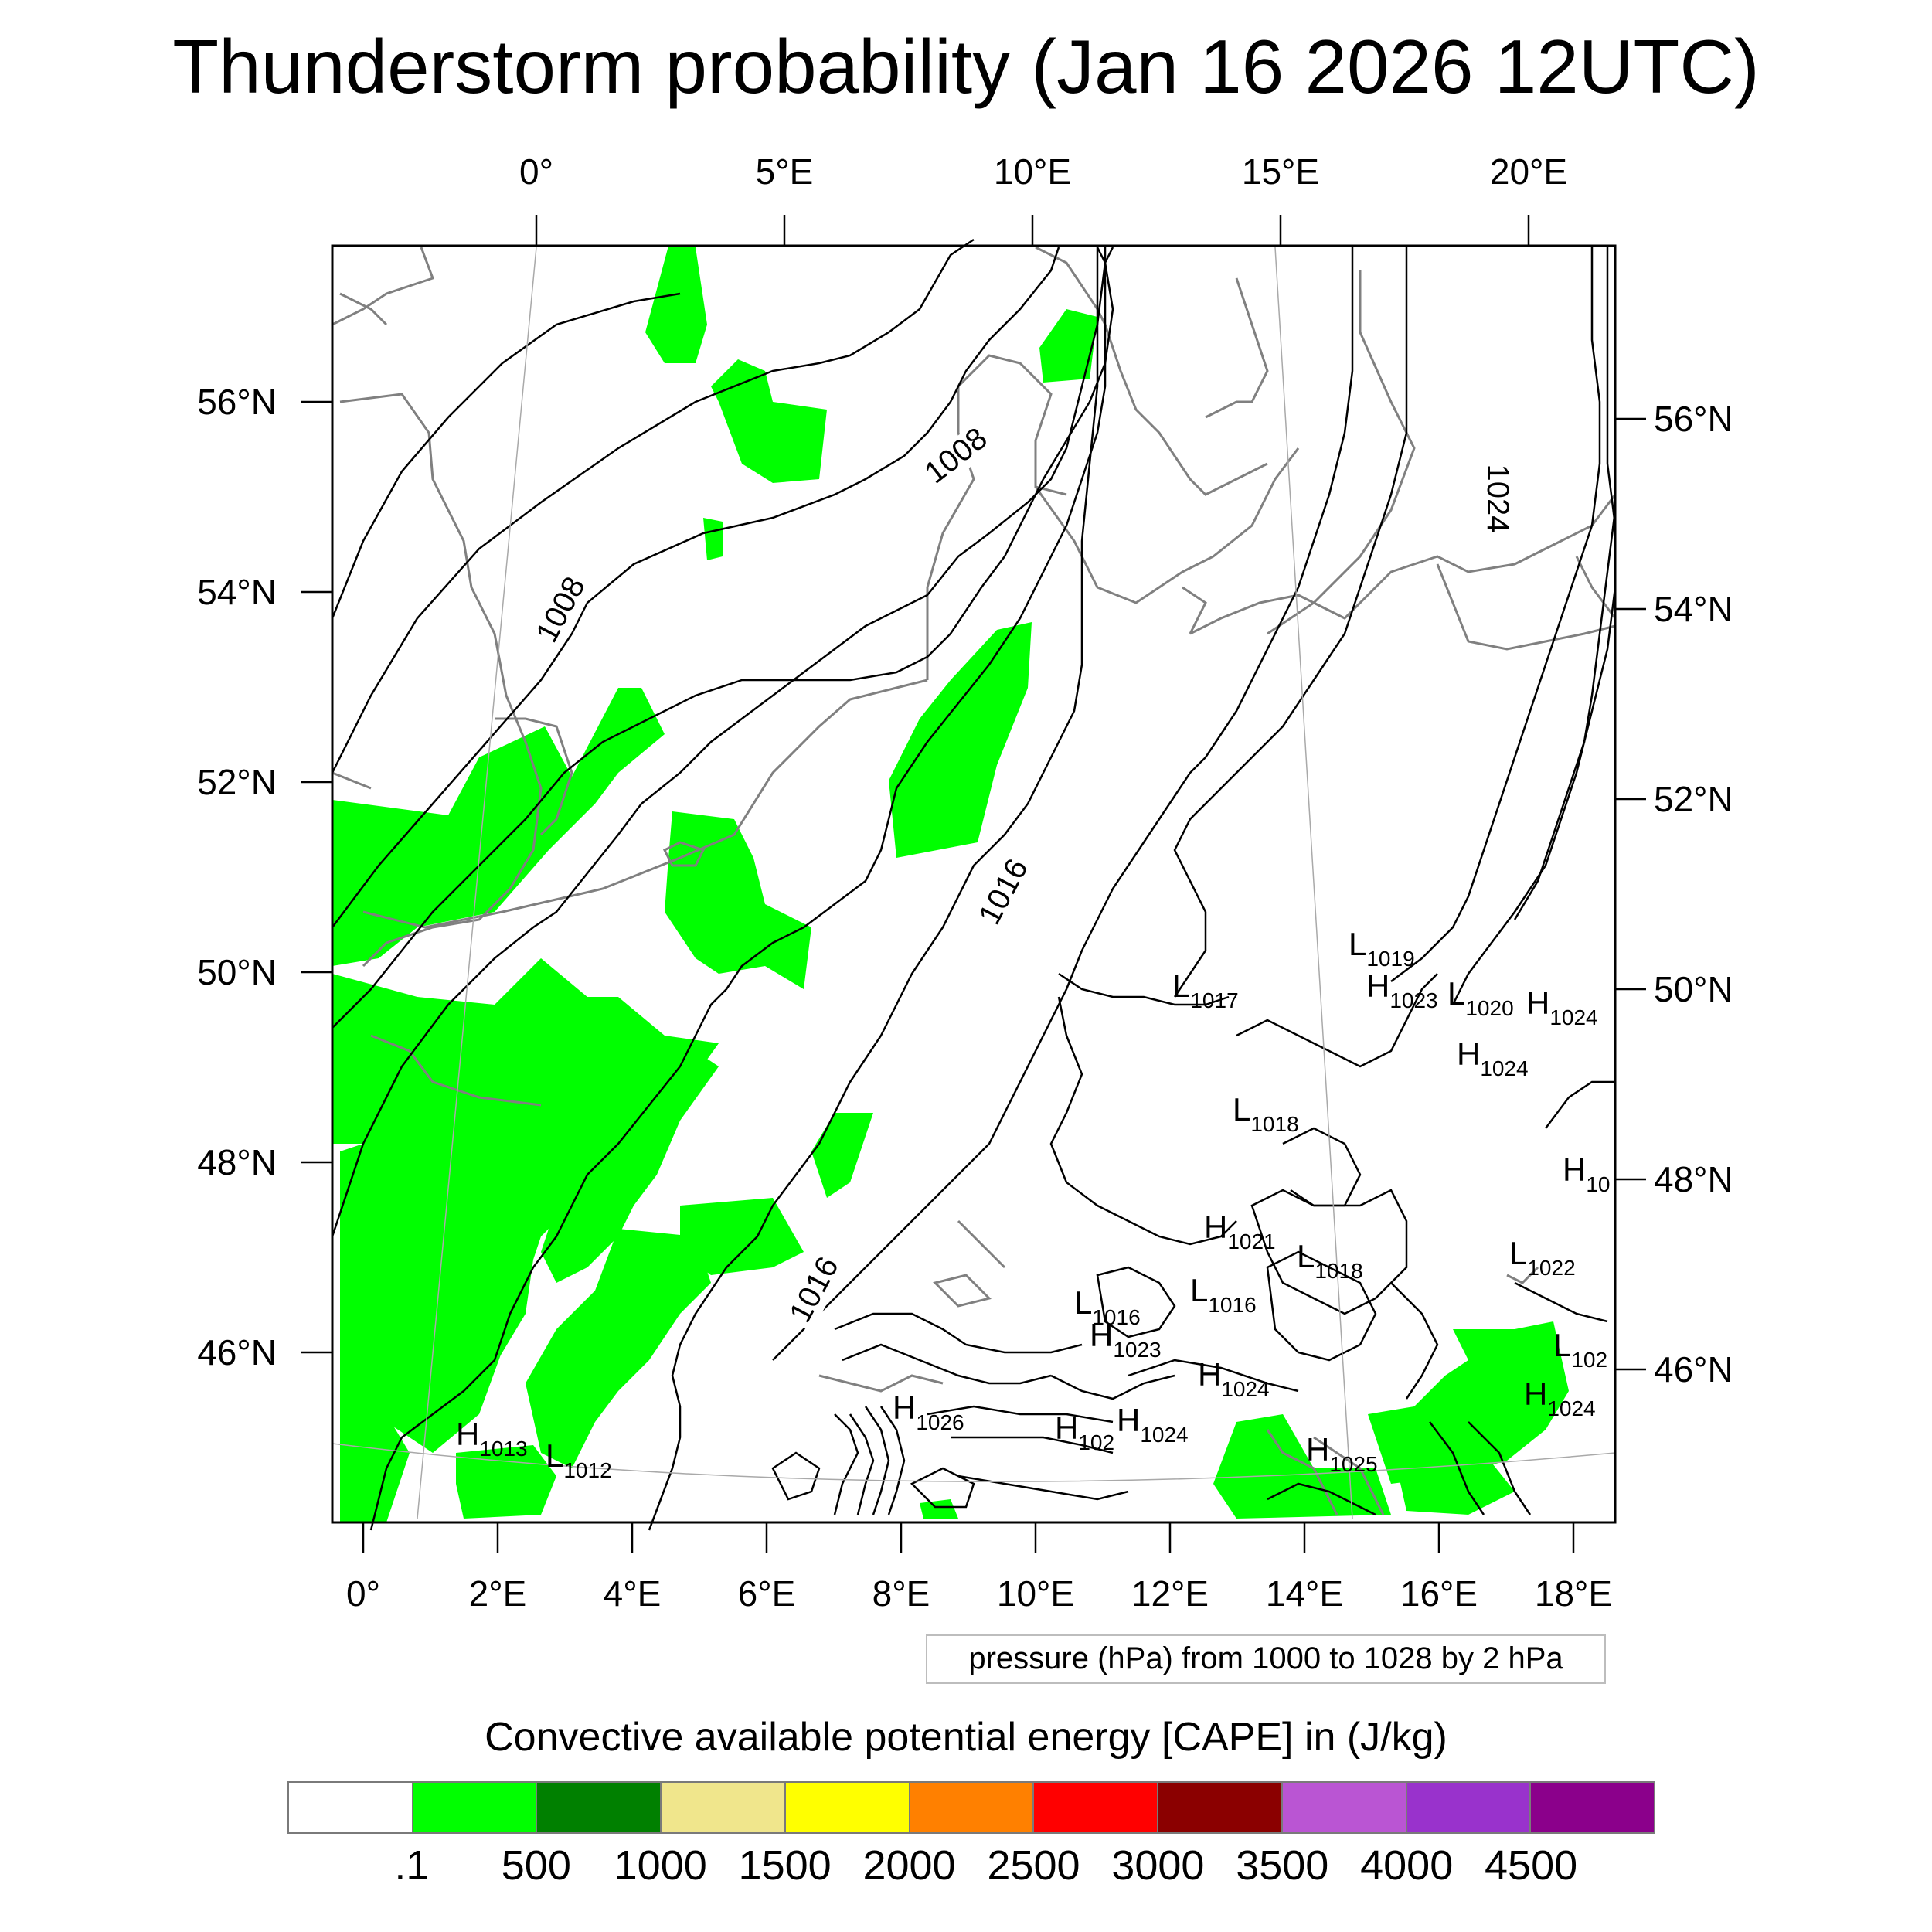 The width and height of the screenshot is (1932, 1932). Describe the element at coordinates (1034, 1866) in the screenshot. I see `colorbar-label: 2500` at that location.